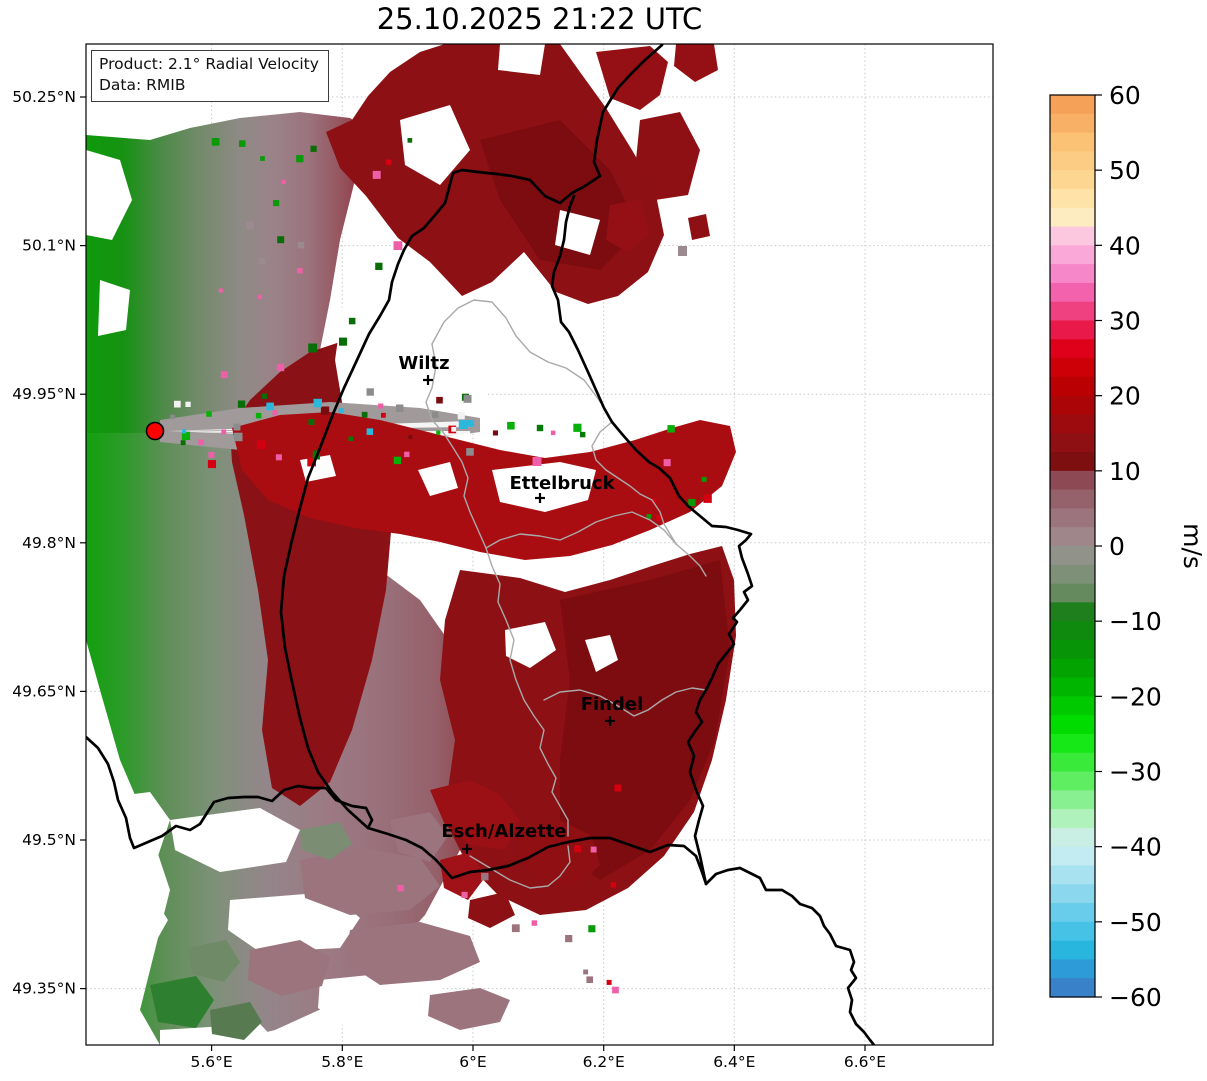  Describe the element at coordinates (1192, 546) in the screenshot. I see `colorbar-unit-label: m/s` at that location.